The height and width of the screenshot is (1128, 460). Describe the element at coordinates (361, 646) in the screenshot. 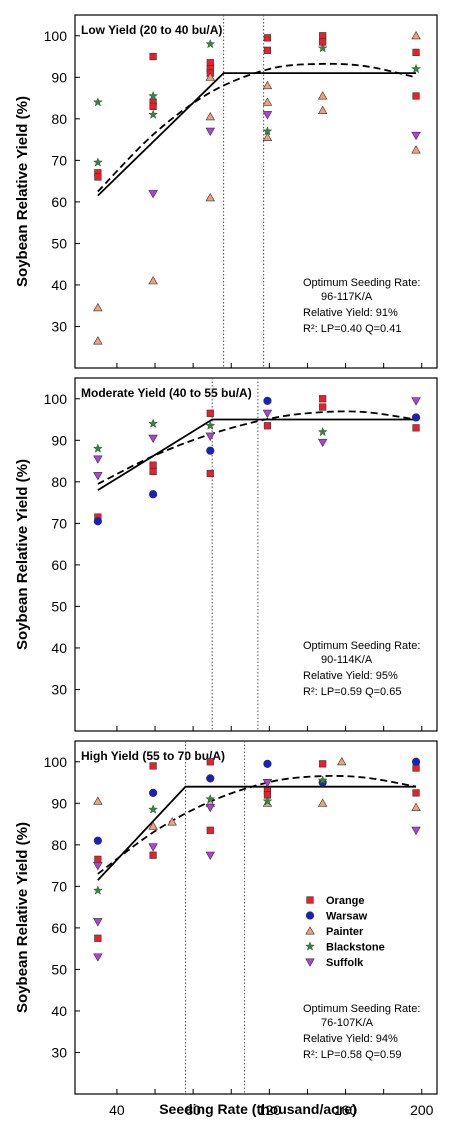

I see `annotation-line-1: Optimum Seeding Rate:` at that location.